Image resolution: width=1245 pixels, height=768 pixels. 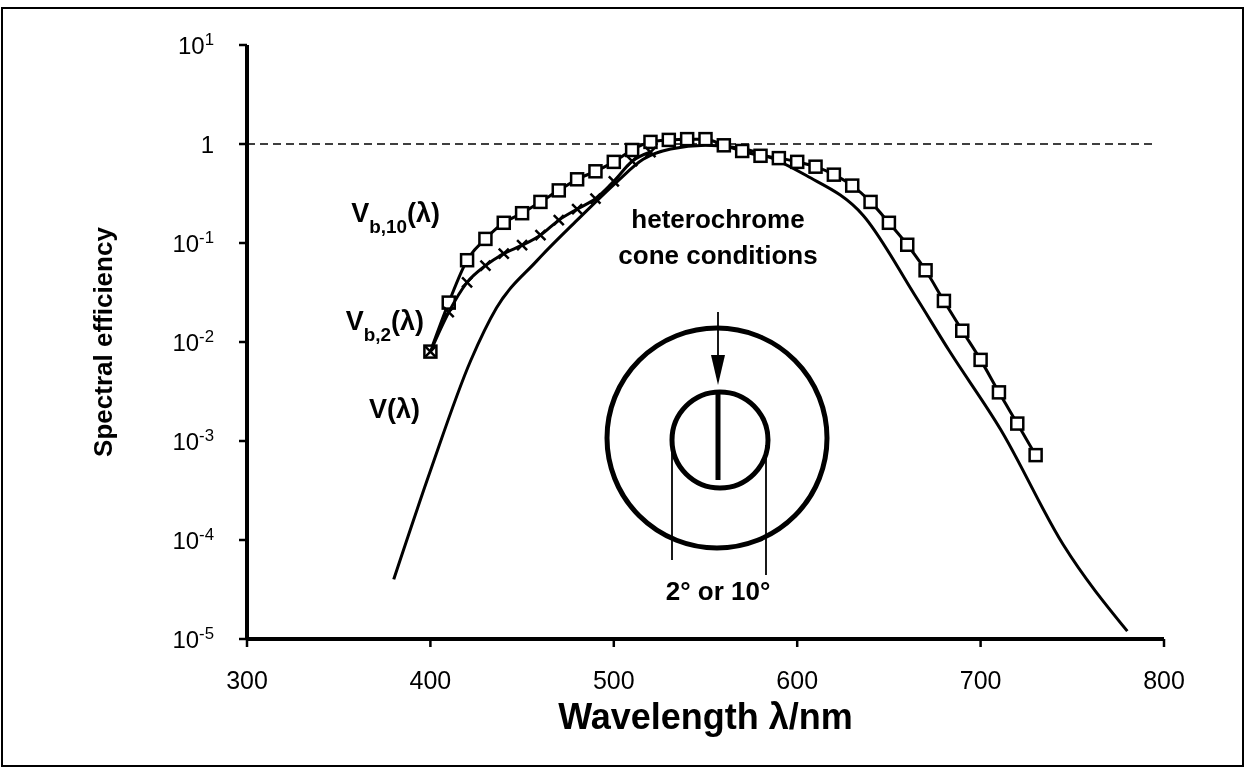 I want to click on x-axis-title: Wavelength λ/nm, so click(x=705, y=716).